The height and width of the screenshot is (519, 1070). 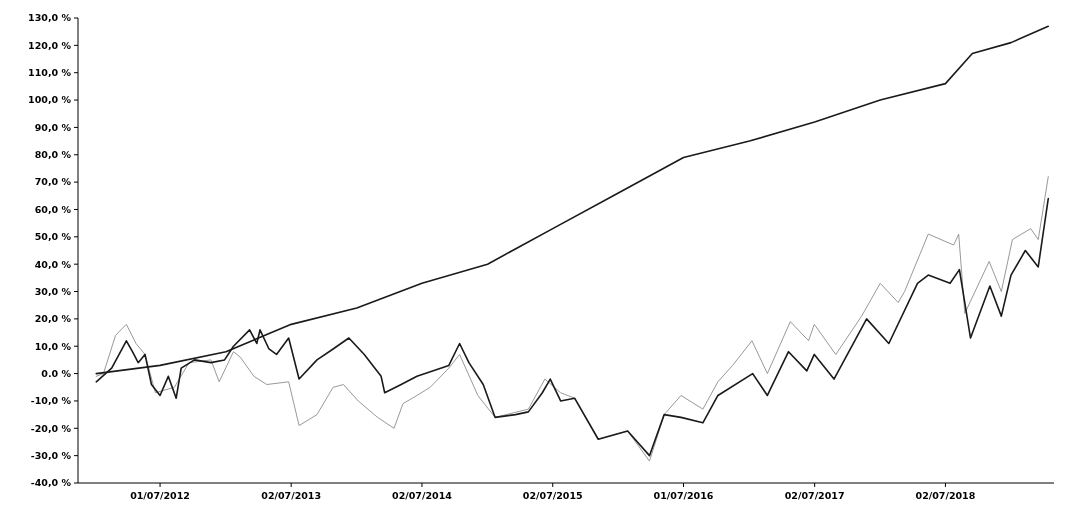 What do you see at coordinates (53, 155) in the screenshot?
I see `y-tick-label: 80,0 %` at bounding box center [53, 155].